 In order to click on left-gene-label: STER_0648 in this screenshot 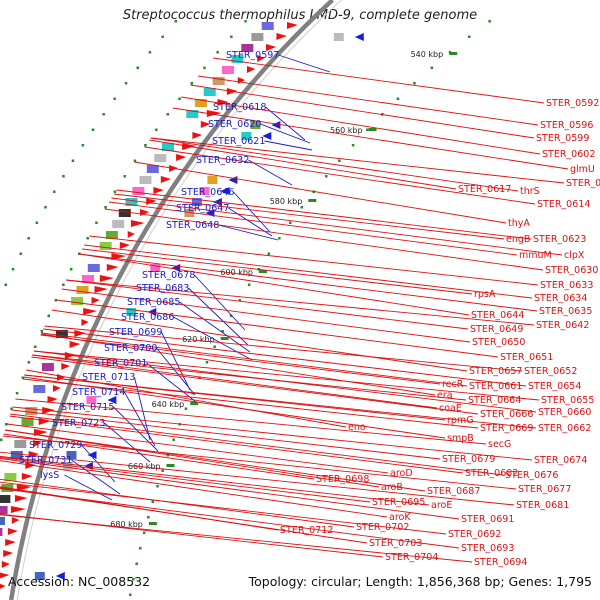, I will do `click(192, 225)`.